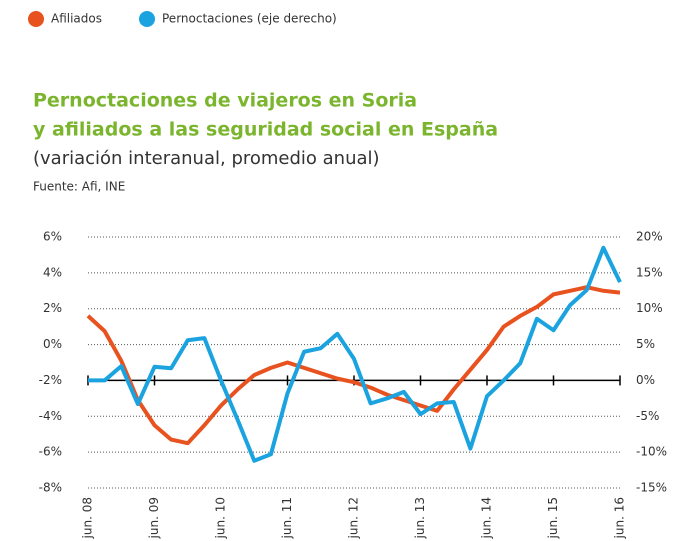 Image resolution: width=699 pixels, height=541 pixels. I want to click on legend-label: Afiliados, so click(76, 19).